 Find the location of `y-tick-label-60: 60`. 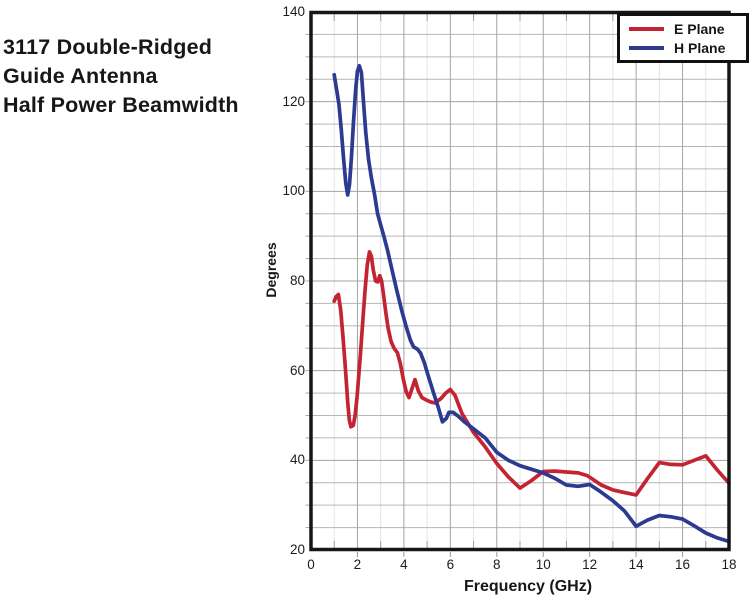

y-tick-label-60: 60 is located at coordinates (297, 370).